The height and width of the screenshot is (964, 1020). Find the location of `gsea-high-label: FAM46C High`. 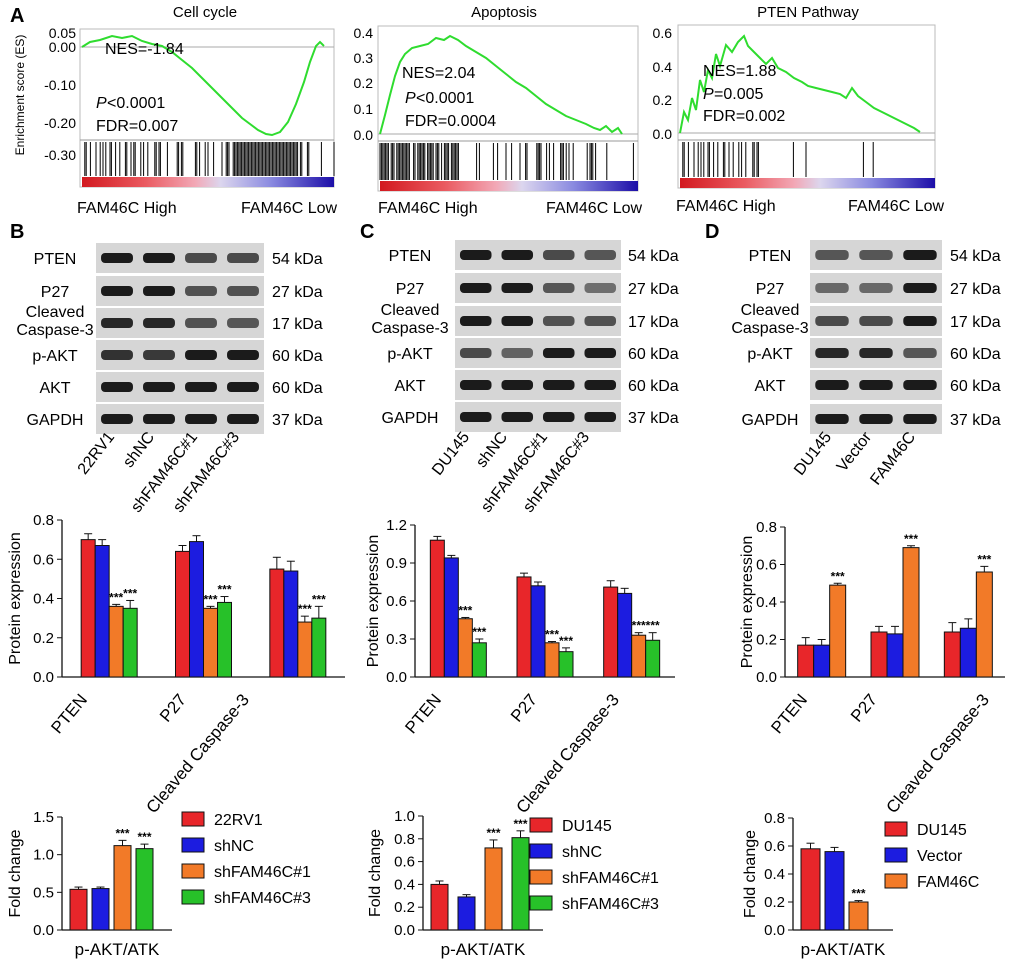

gsea-high-label: FAM46C High is located at coordinates (726, 206).